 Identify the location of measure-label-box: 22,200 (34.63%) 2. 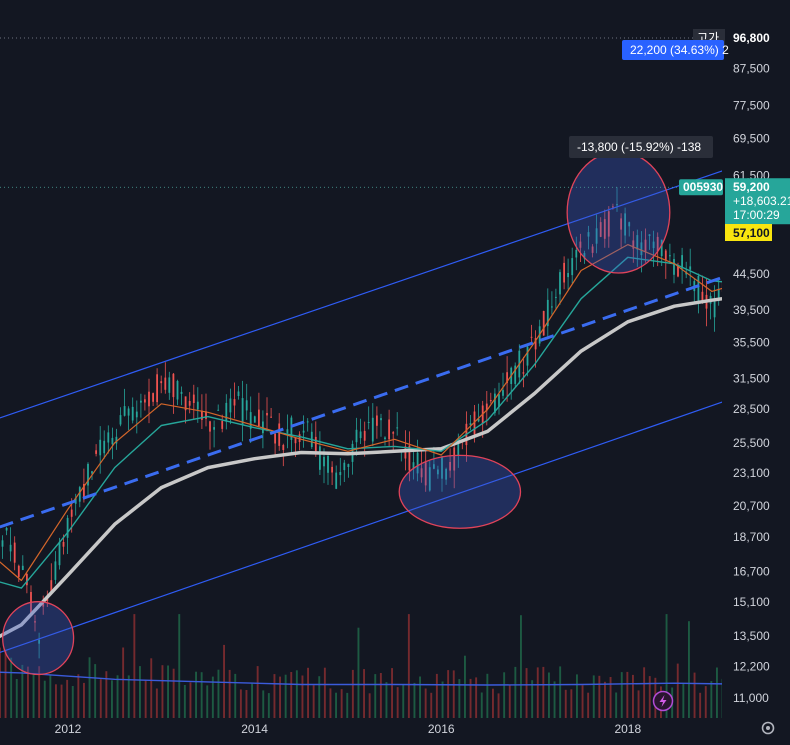
(675, 50).